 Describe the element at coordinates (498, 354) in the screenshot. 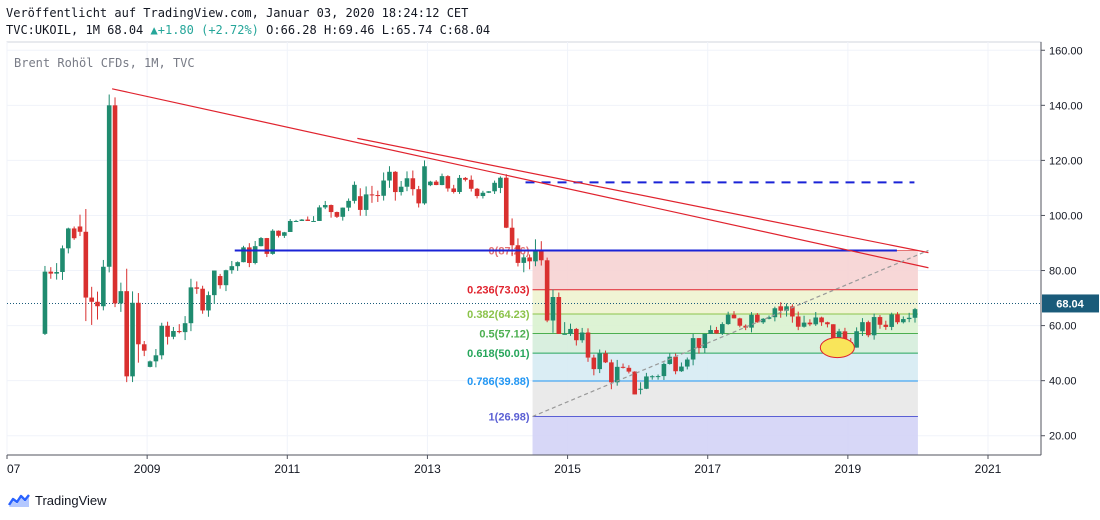

I see `fib-level-label: 0.618(50.01)` at that location.